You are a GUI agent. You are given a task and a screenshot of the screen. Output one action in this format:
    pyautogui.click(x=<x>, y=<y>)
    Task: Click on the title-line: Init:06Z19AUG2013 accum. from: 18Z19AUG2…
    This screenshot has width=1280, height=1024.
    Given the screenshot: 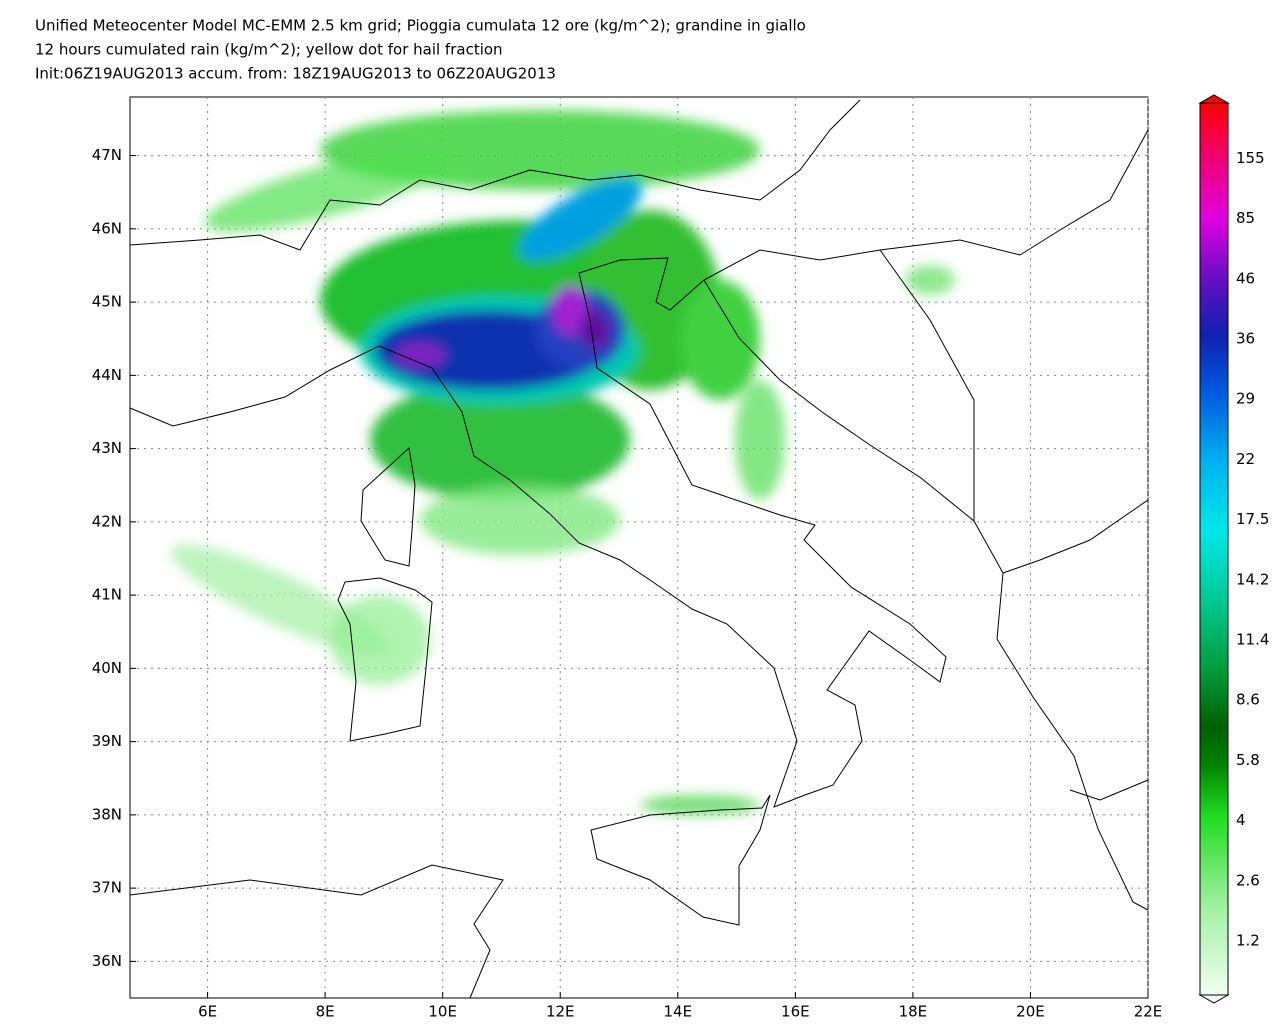 What is the action you would take?
    pyautogui.click(x=295, y=74)
    